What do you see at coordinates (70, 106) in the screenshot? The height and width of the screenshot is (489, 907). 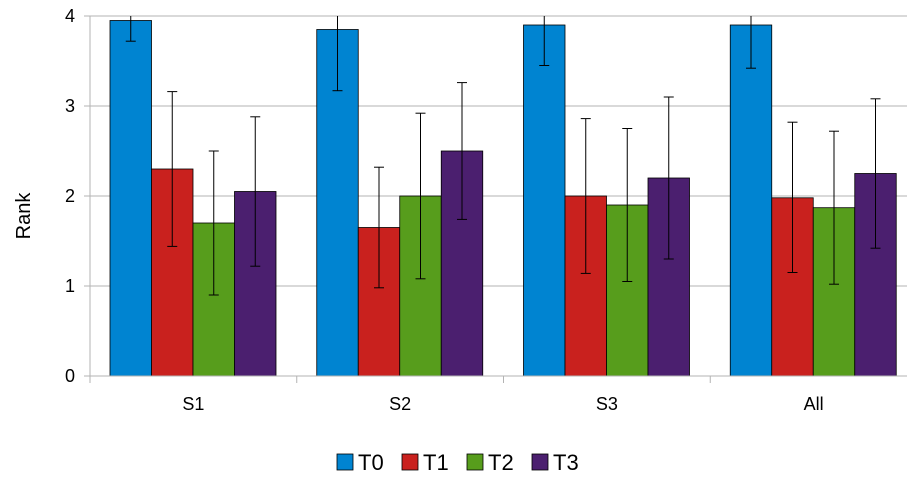 I see `y-tick-label-3: 3` at bounding box center [70, 106].